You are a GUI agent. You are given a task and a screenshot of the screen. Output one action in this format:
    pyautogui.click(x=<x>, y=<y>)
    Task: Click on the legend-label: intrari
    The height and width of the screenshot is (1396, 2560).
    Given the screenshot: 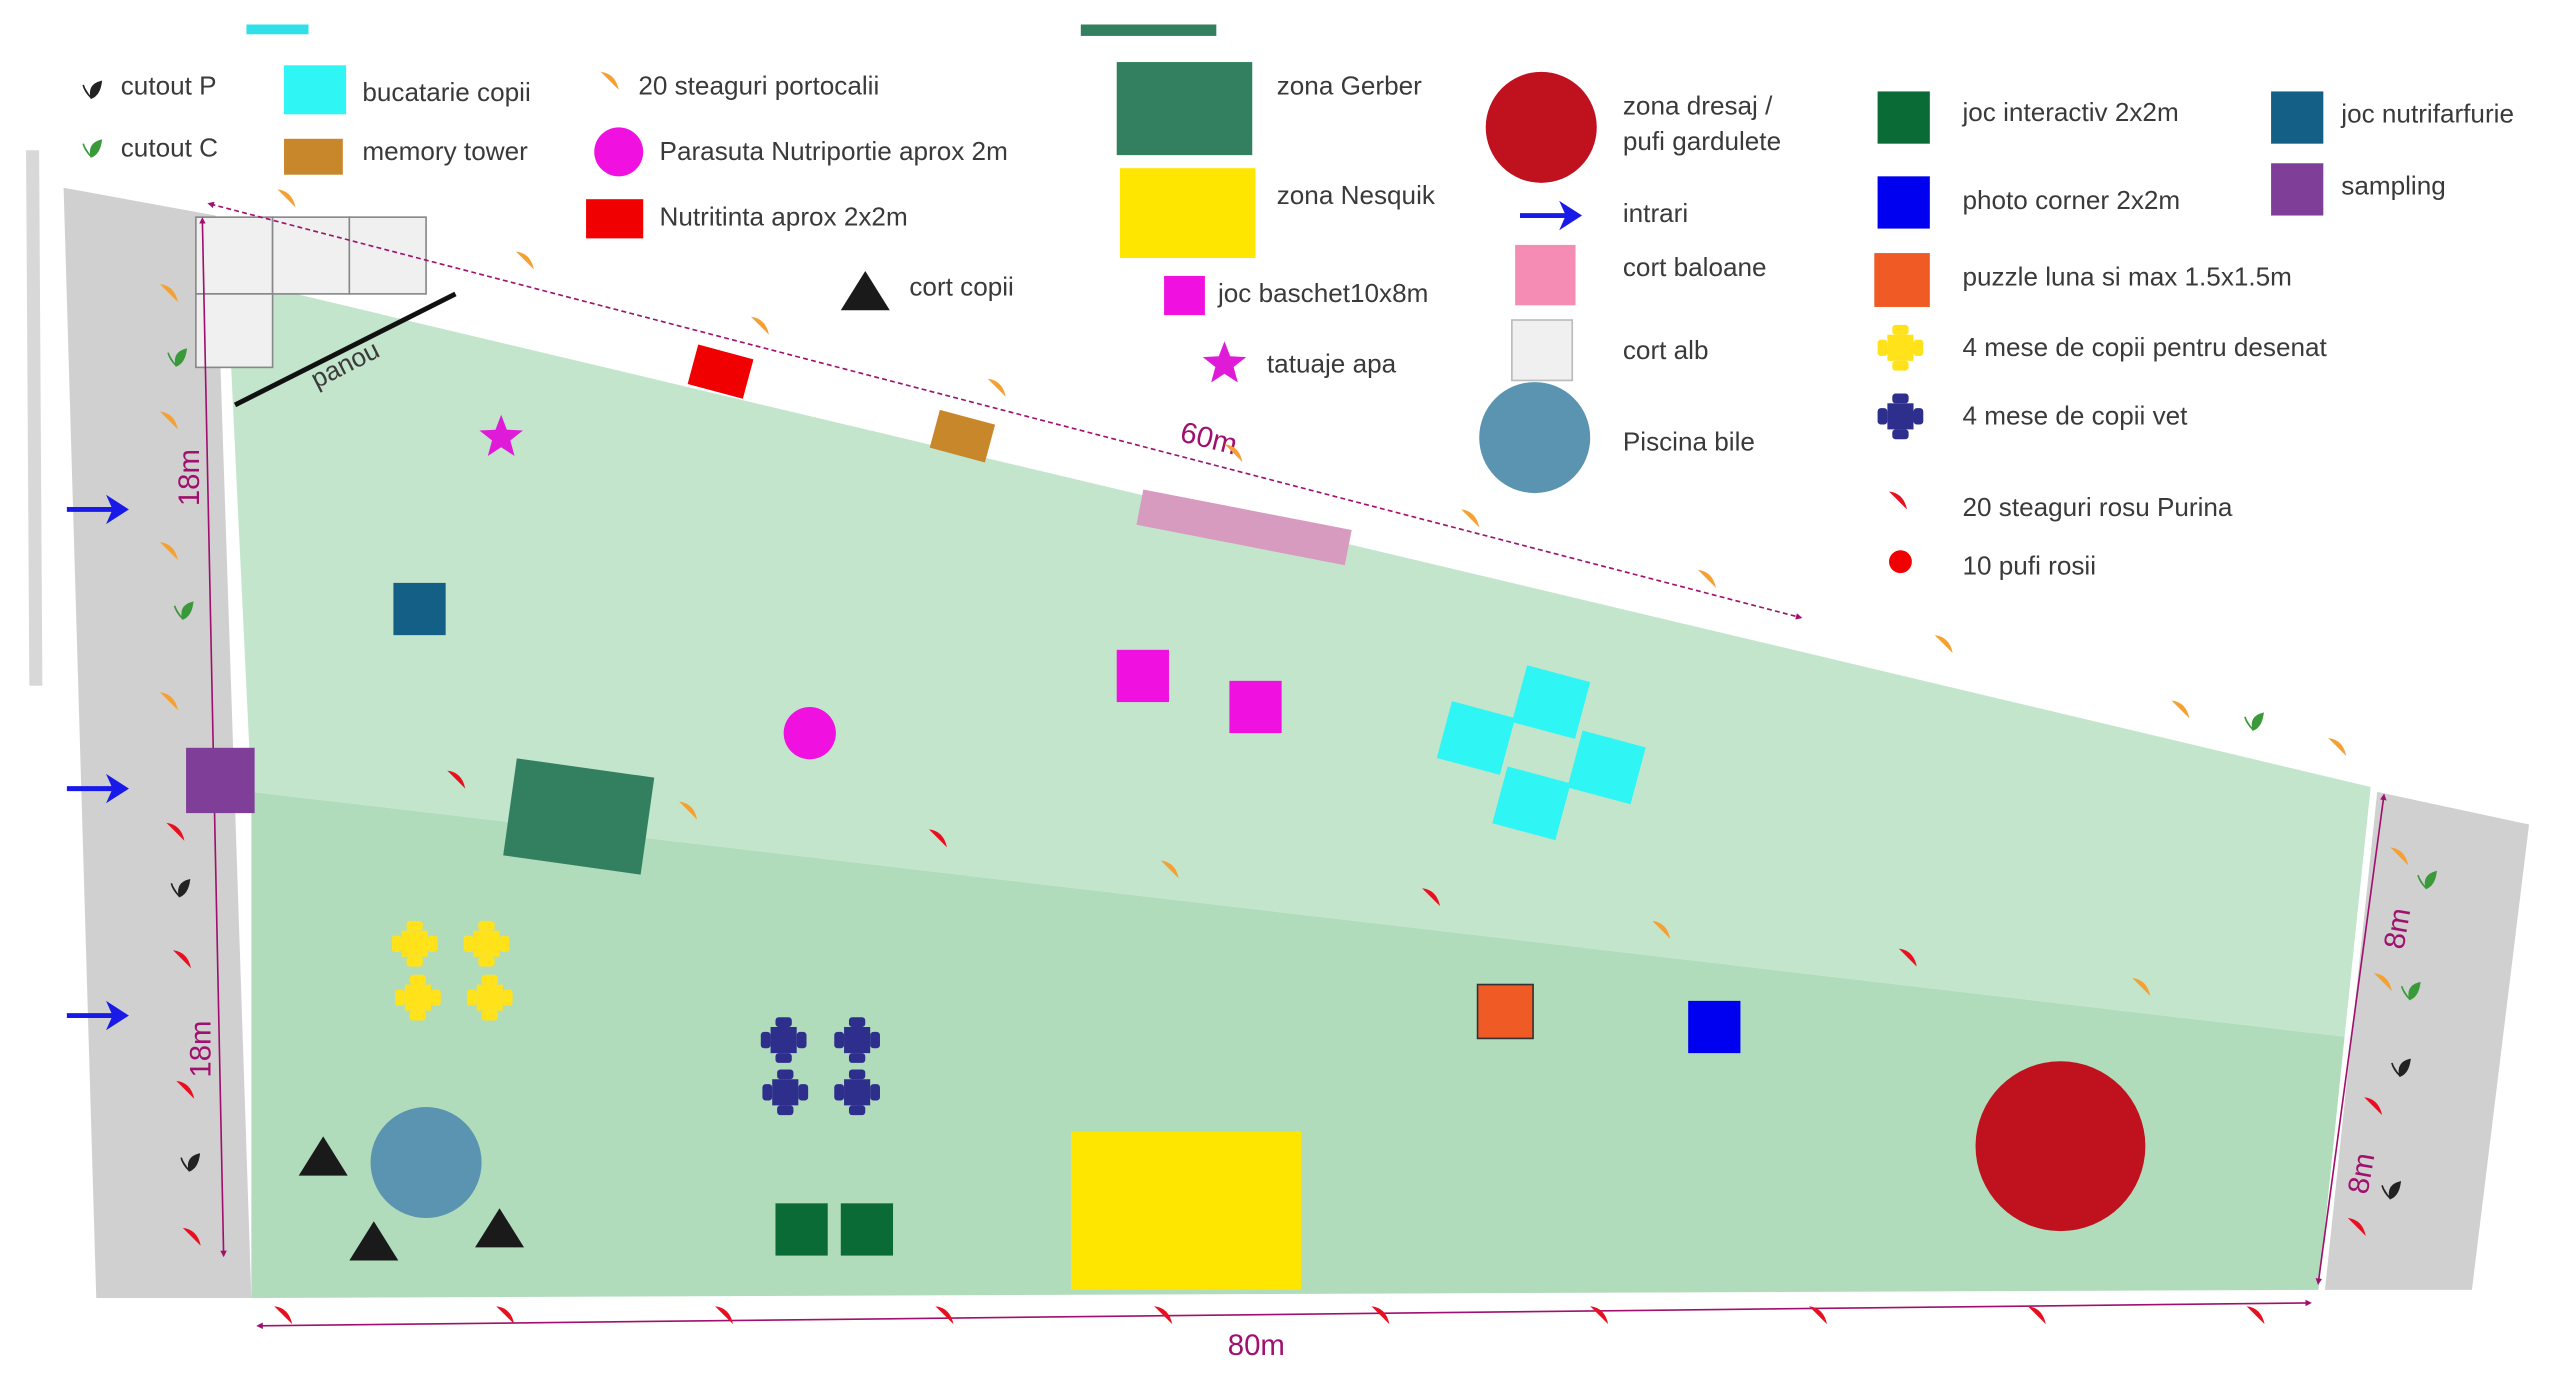 What is the action you would take?
    pyautogui.click(x=1655, y=213)
    